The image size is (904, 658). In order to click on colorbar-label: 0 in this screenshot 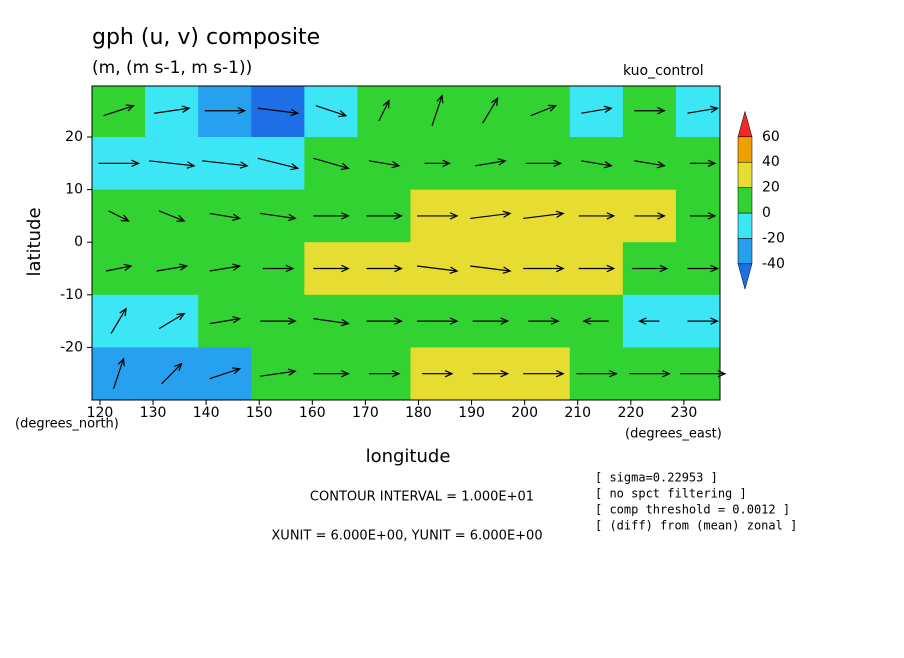, I will do `click(766, 213)`.